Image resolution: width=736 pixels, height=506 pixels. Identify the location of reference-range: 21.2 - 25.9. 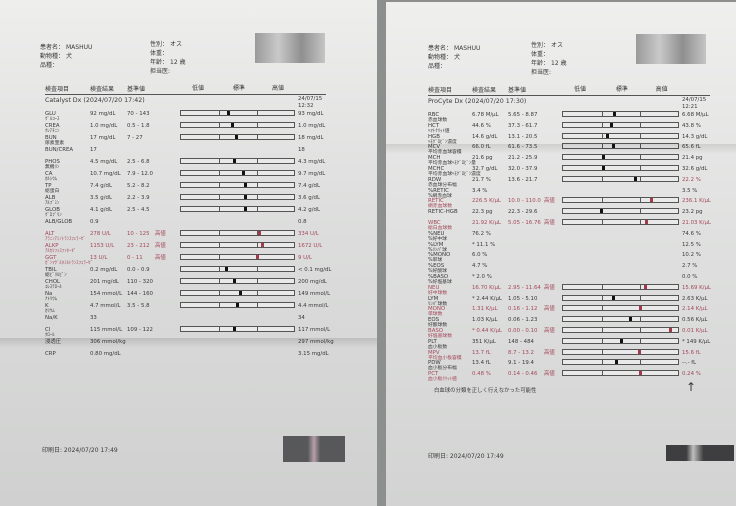
(523, 158).